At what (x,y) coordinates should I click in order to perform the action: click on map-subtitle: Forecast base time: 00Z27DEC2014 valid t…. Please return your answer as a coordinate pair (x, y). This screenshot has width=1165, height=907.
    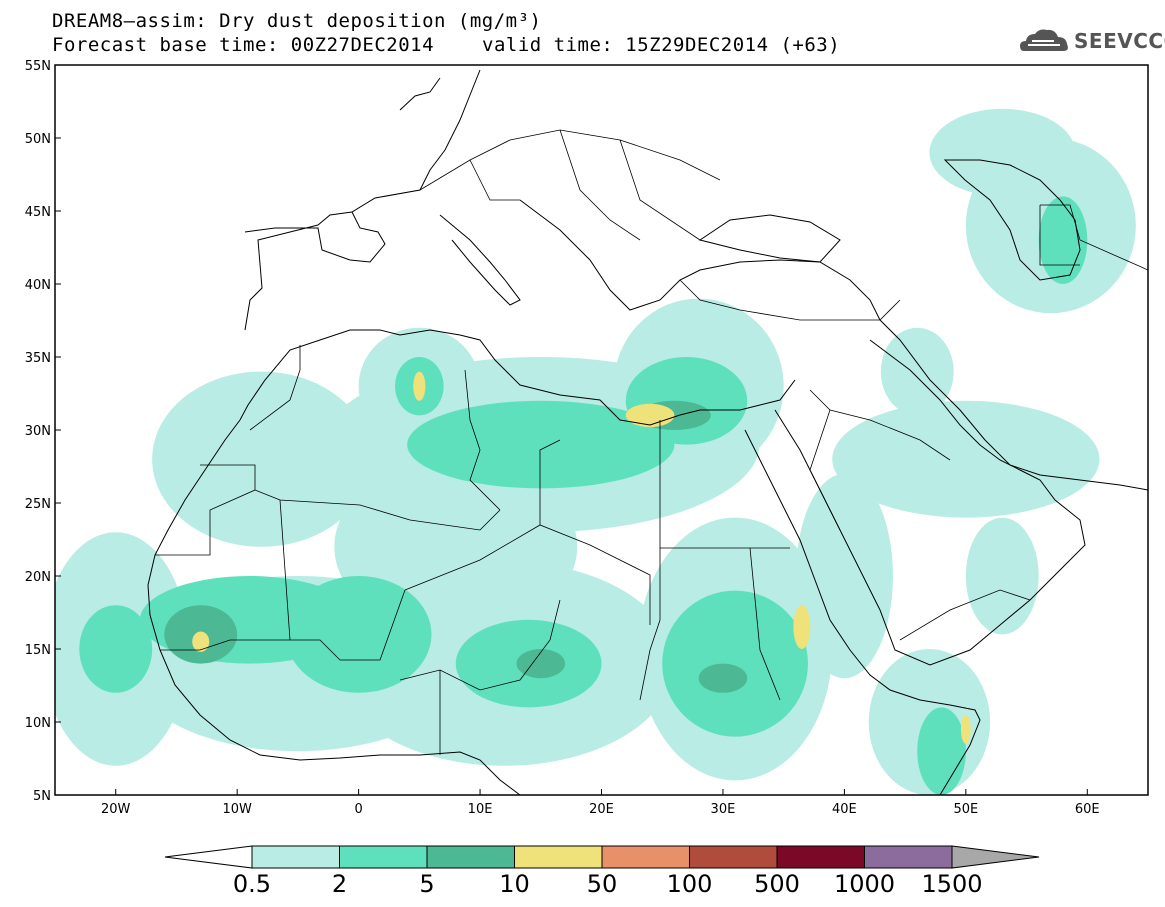
    Looking at the image, I should click on (446, 67).